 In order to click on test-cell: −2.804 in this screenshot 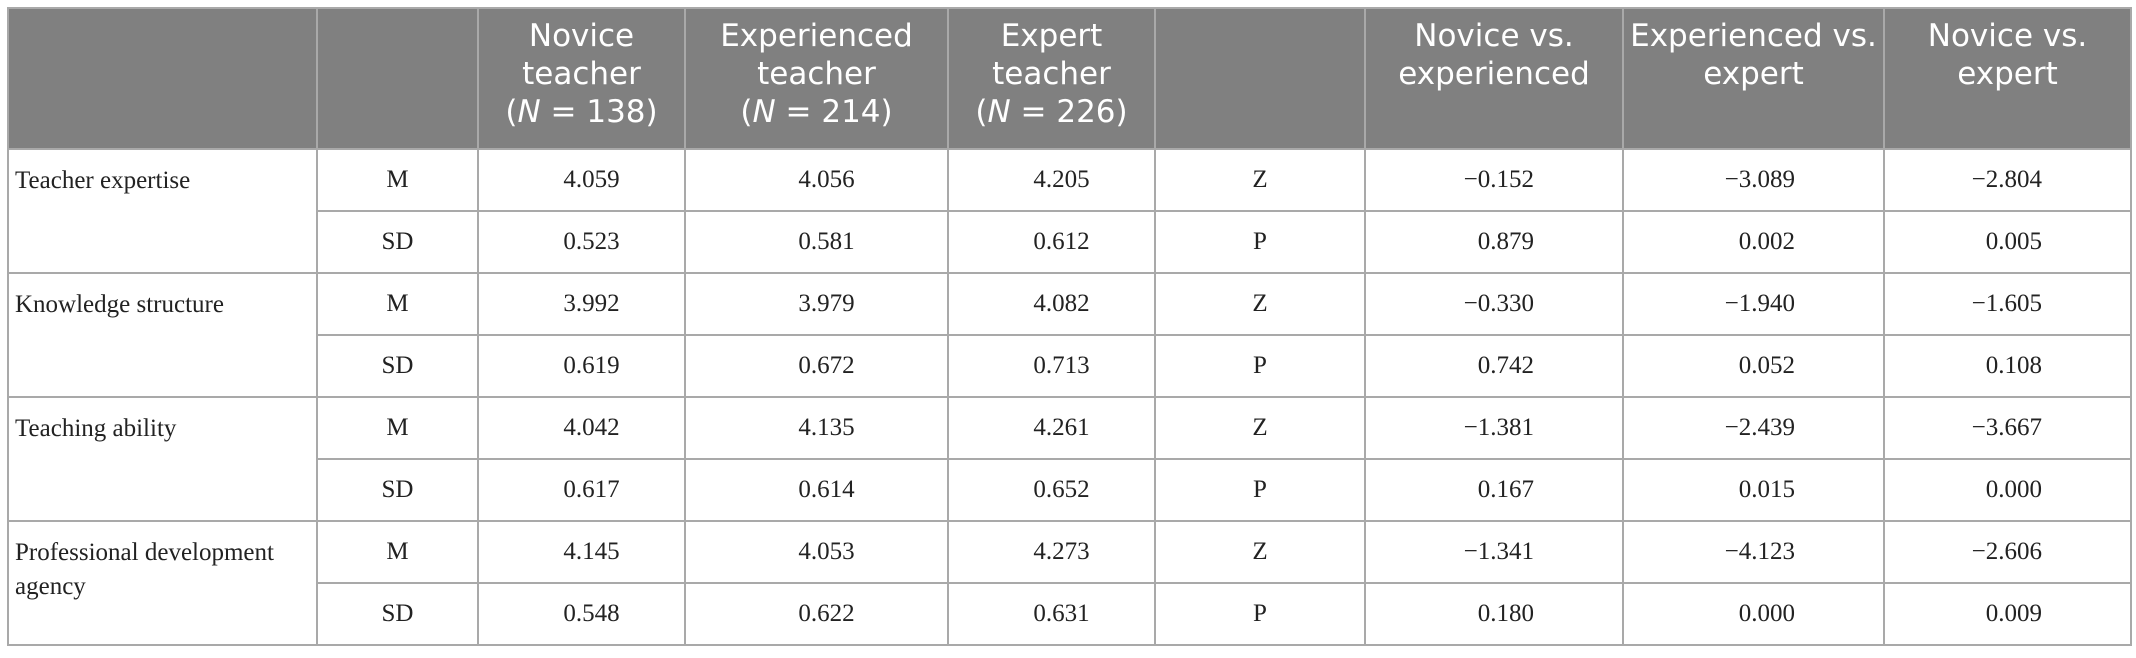, I will do `click(2007, 180)`.